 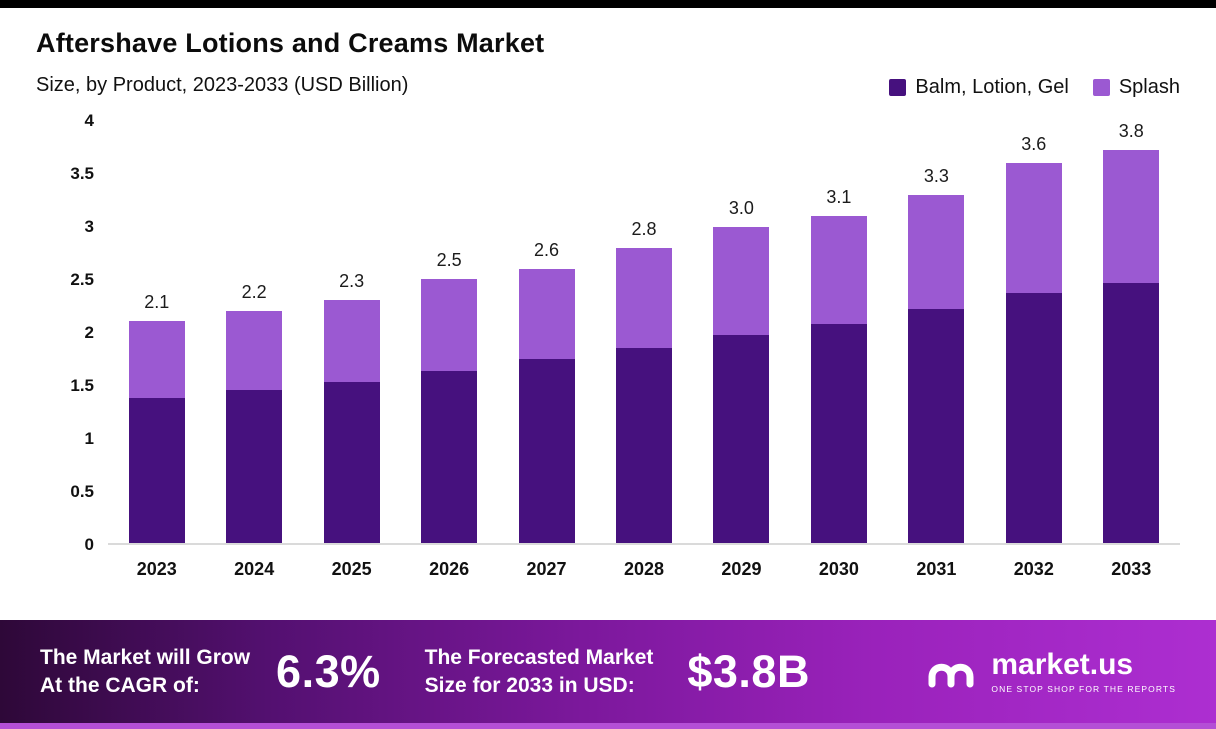 I want to click on legend-label: Balm, Lotion, Gel, so click(x=992, y=87).